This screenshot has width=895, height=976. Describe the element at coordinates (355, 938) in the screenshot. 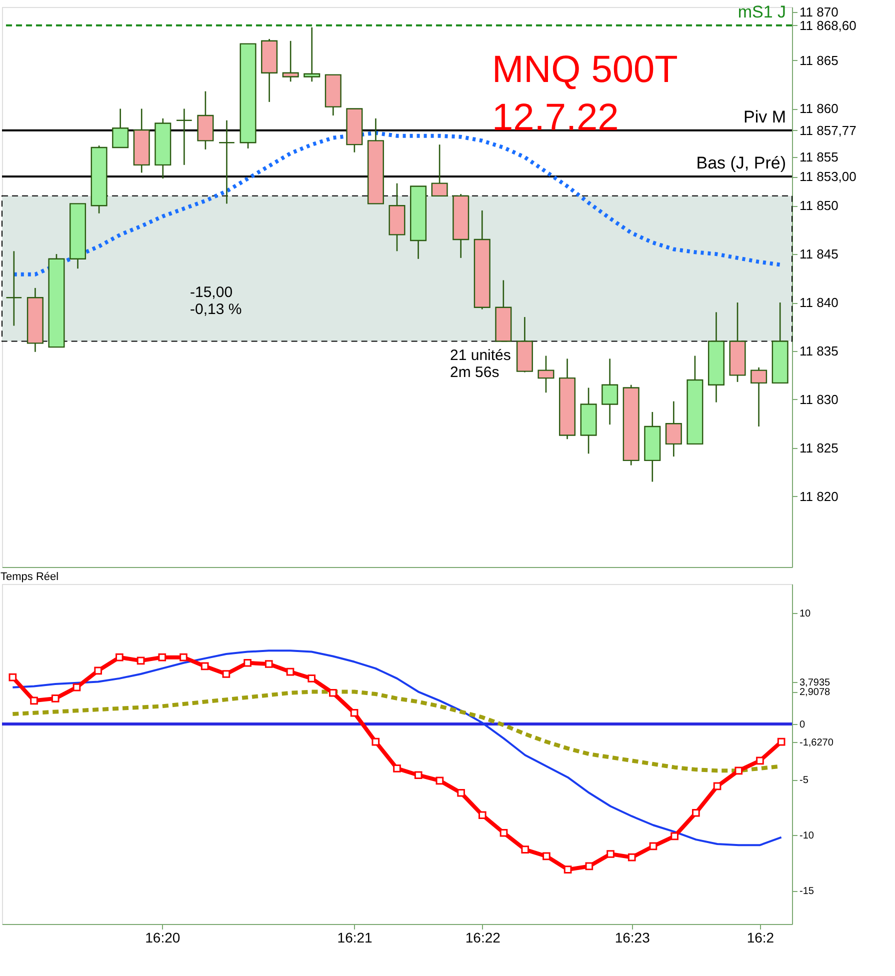

I see `x-tick-label: 16:21` at that location.